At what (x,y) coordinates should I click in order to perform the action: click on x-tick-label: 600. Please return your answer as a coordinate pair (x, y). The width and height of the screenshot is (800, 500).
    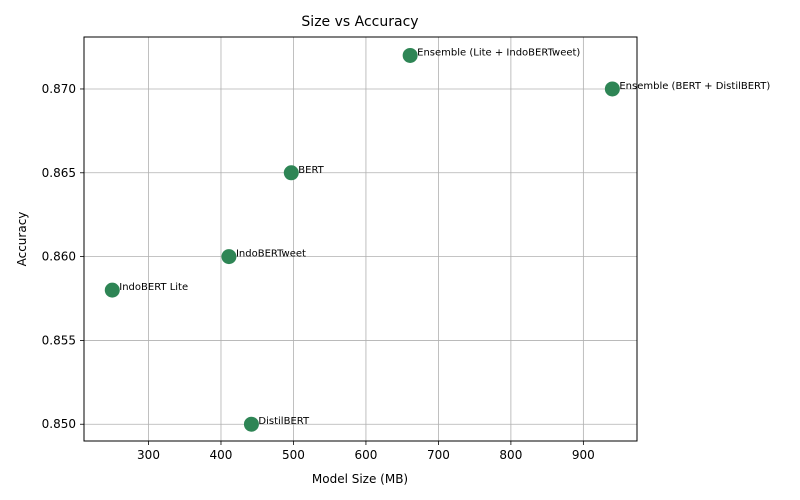
    Looking at the image, I should click on (365, 455).